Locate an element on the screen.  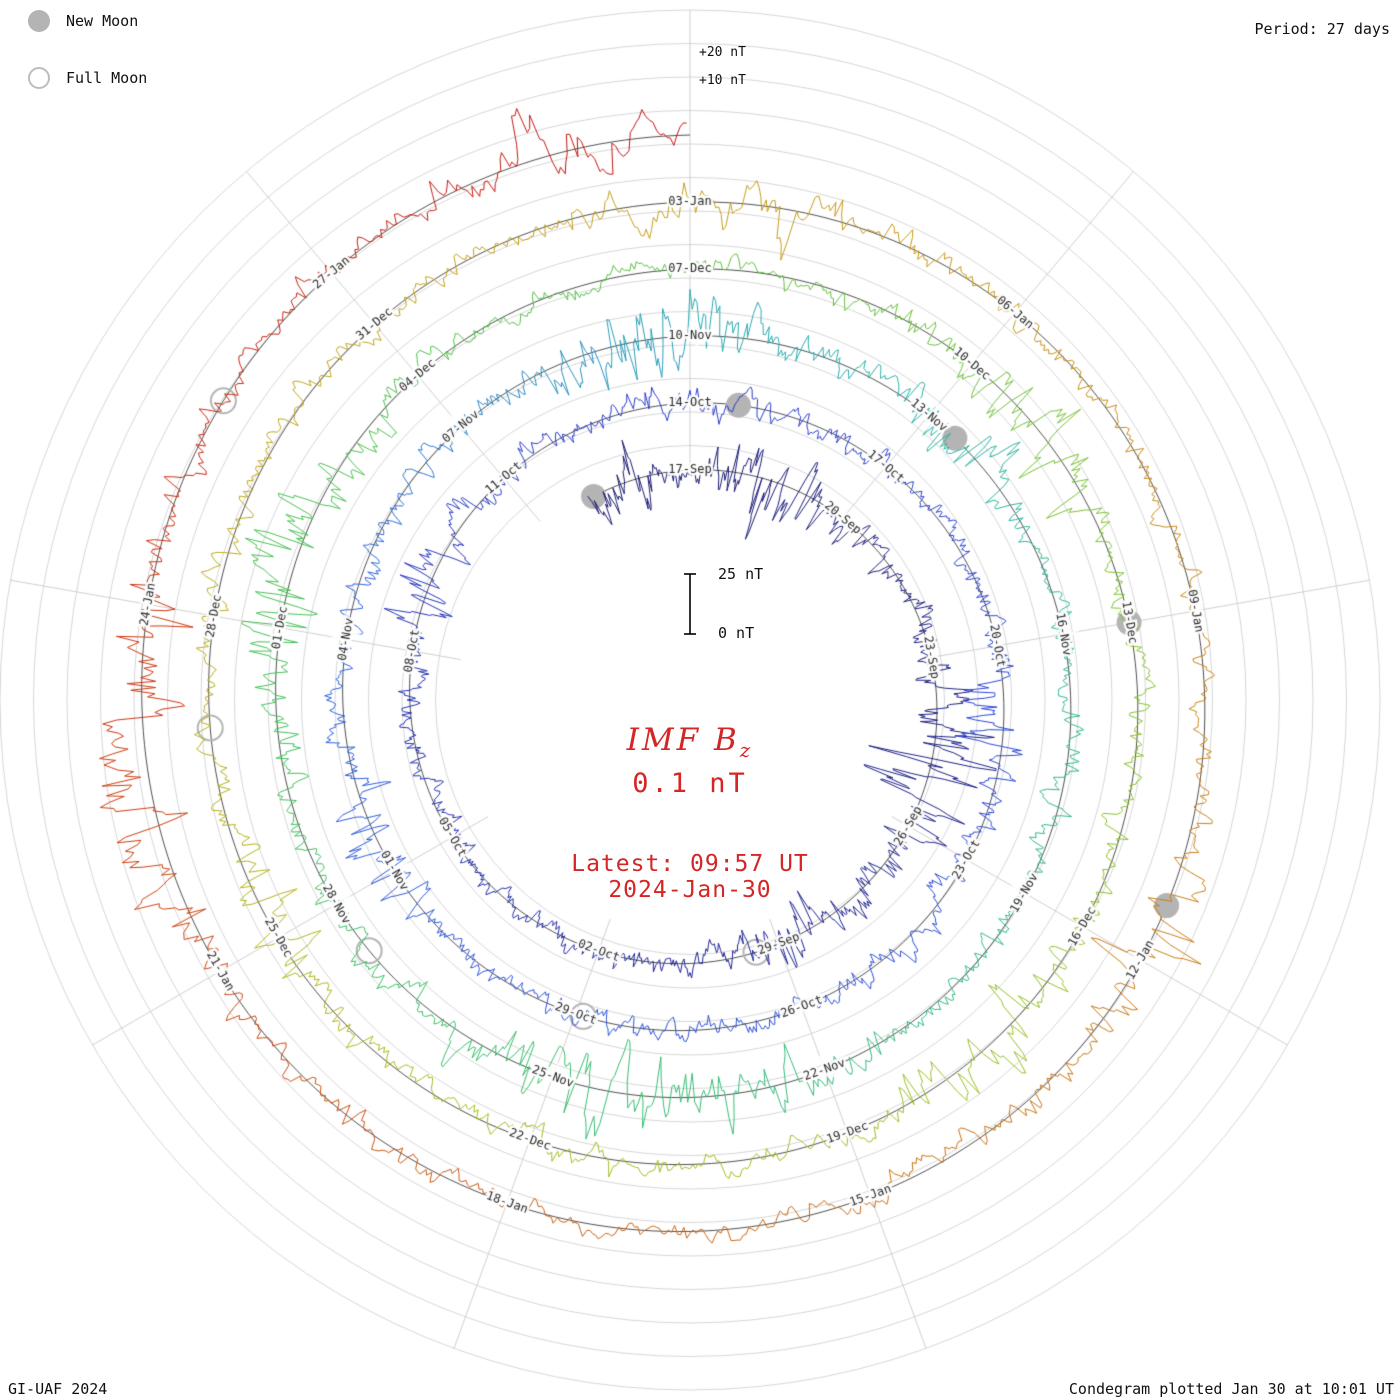
ref-plus10-label: +10 nT is located at coordinates (722, 80).